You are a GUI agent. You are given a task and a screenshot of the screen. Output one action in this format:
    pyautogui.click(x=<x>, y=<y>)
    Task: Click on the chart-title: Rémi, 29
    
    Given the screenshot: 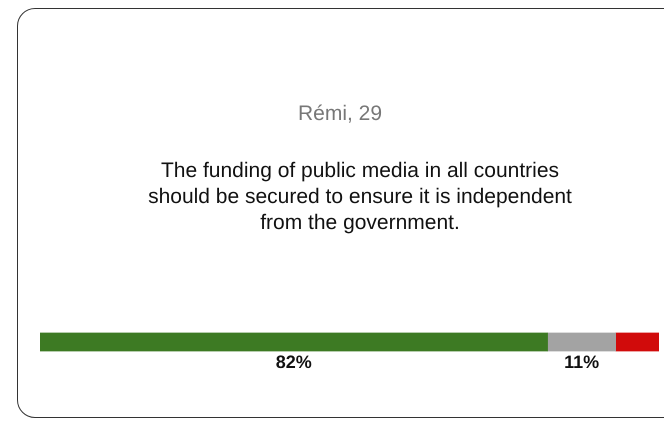 What is the action you would take?
    pyautogui.click(x=340, y=114)
    